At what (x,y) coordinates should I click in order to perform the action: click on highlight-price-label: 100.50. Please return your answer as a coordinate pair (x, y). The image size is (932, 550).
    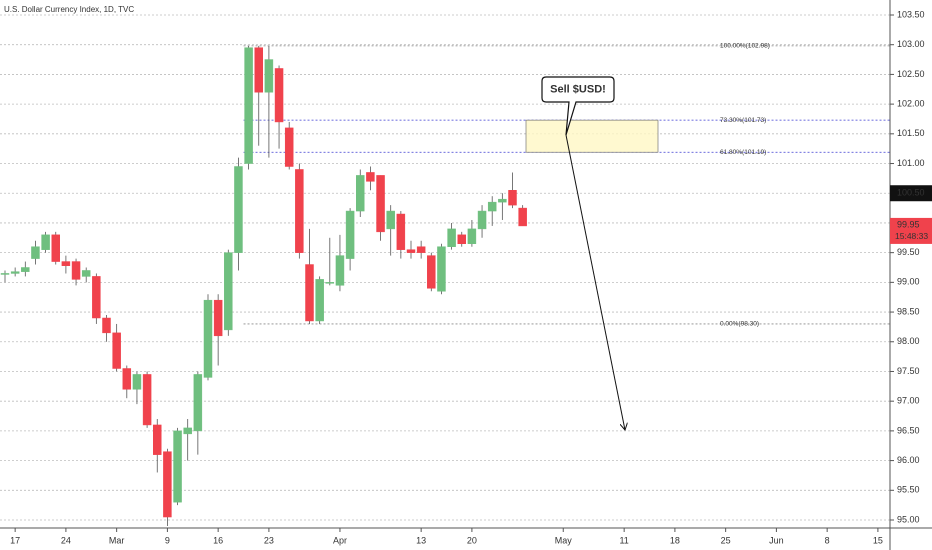
    Looking at the image, I should click on (911, 193).